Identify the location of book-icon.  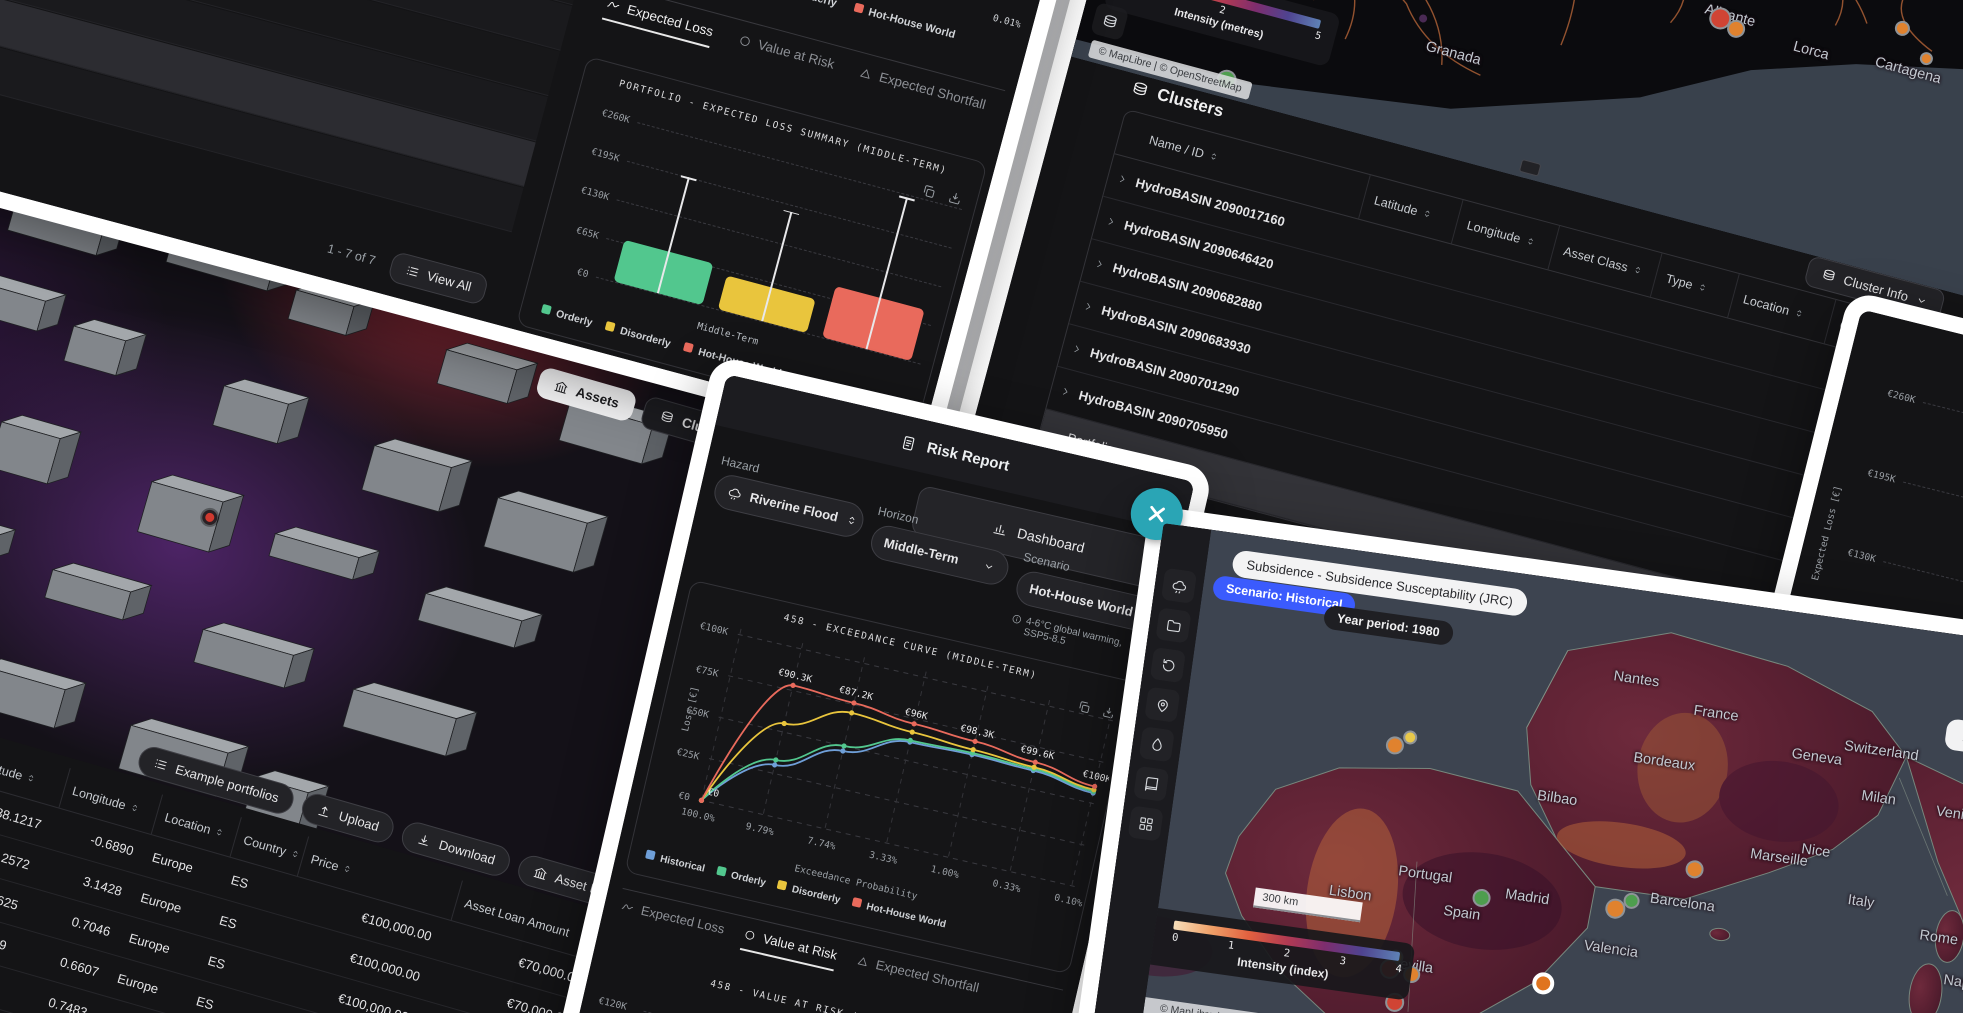
(1151, 783).